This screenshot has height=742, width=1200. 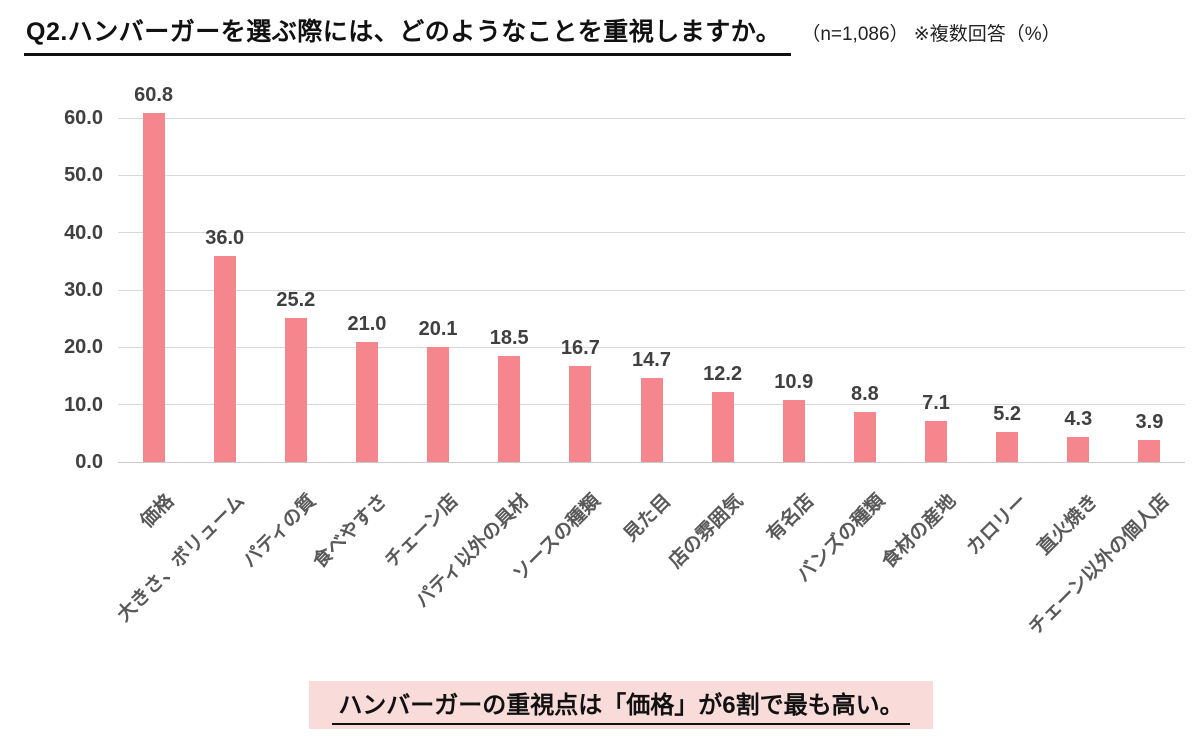 What do you see at coordinates (864, 393) in the screenshot?
I see `bar-value-label: 8.8` at bounding box center [864, 393].